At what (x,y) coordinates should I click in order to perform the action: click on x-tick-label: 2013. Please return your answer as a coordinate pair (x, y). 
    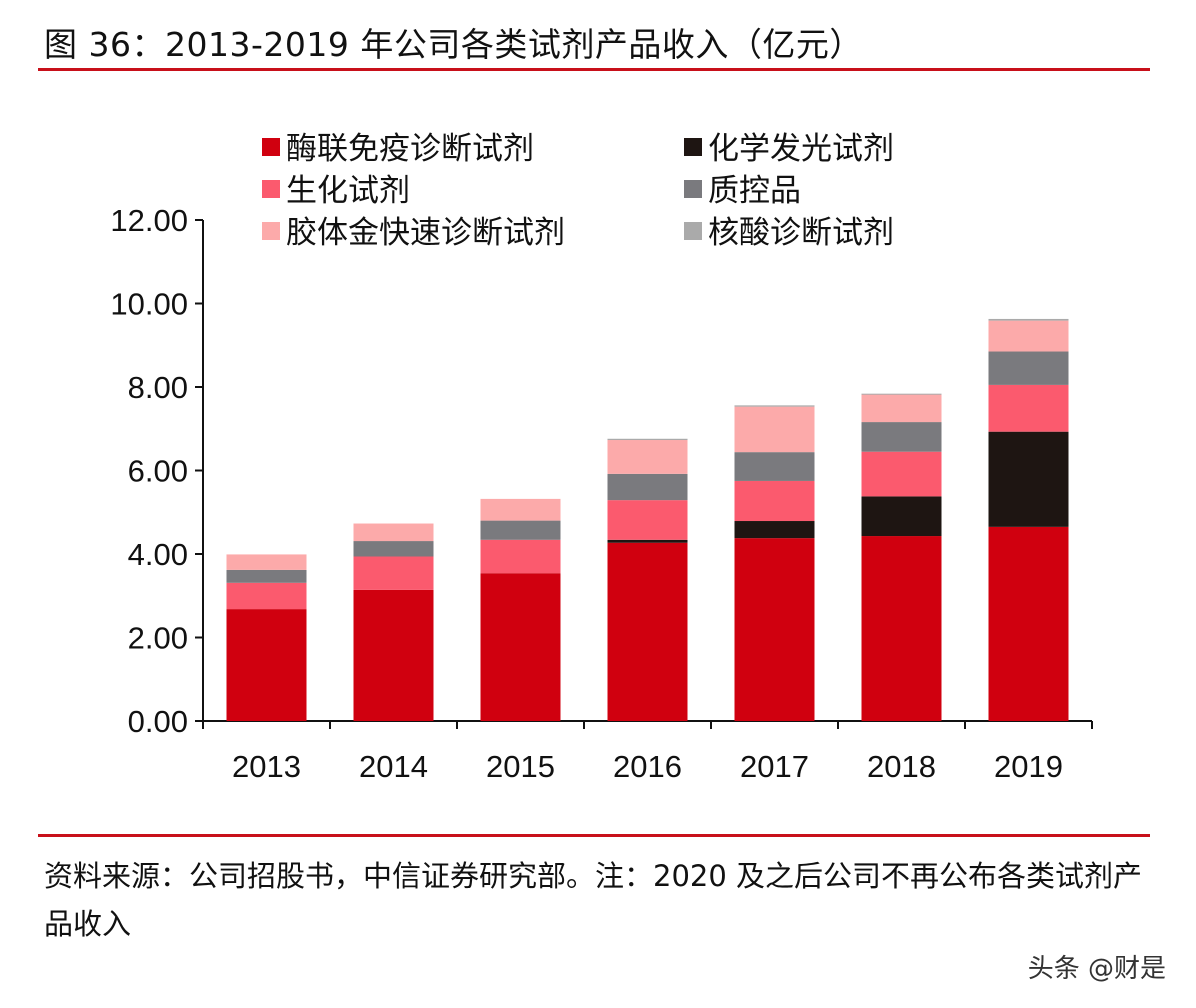
    Looking at the image, I should click on (266, 766).